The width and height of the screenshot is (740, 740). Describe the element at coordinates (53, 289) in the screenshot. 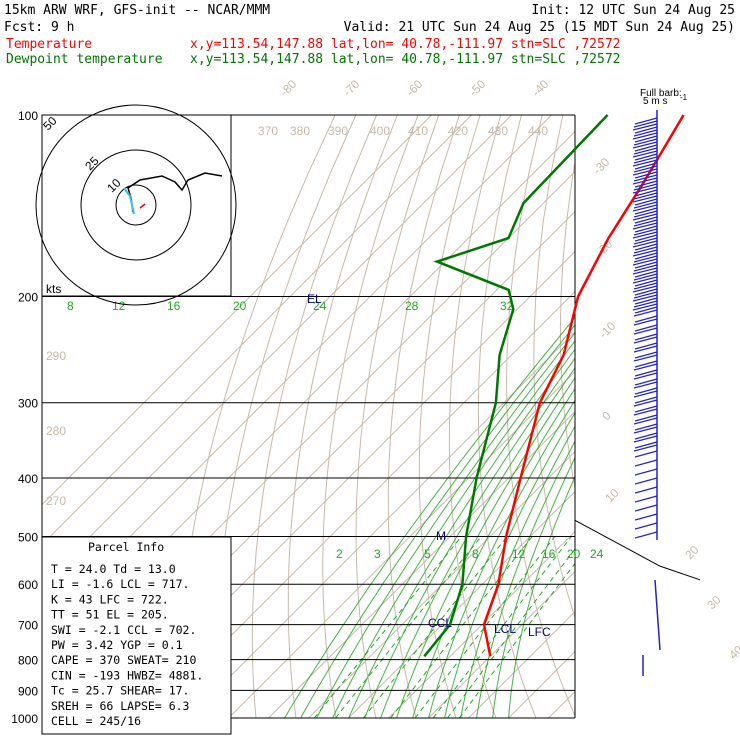

I see `hodograph-unit-label: kts` at that location.